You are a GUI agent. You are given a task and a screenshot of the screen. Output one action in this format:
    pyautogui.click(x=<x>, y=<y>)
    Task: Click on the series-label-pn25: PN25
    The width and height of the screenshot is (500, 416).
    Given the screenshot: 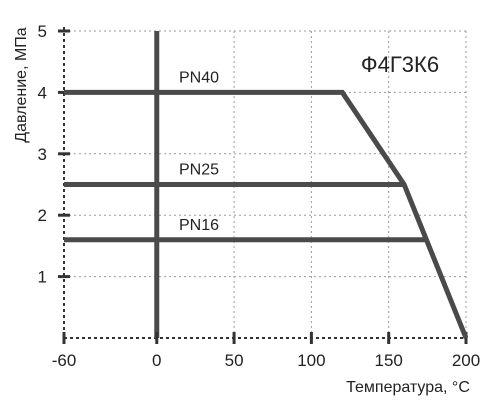 What is the action you would take?
    pyautogui.click(x=199, y=170)
    